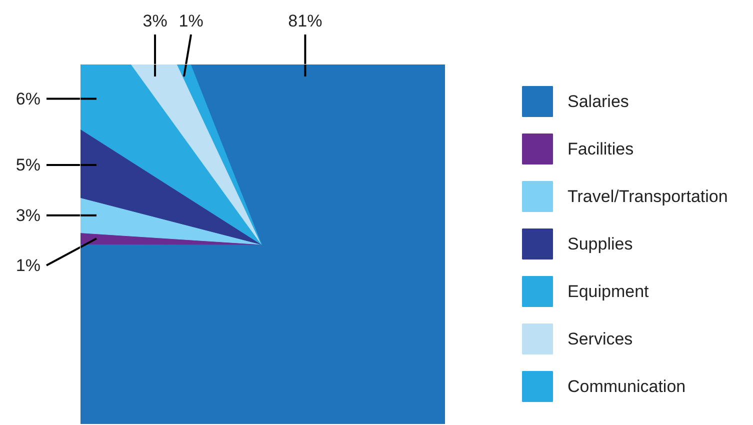 The width and height of the screenshot is (753, 425). I want to click on legend-label: Services, so click(600, 339).